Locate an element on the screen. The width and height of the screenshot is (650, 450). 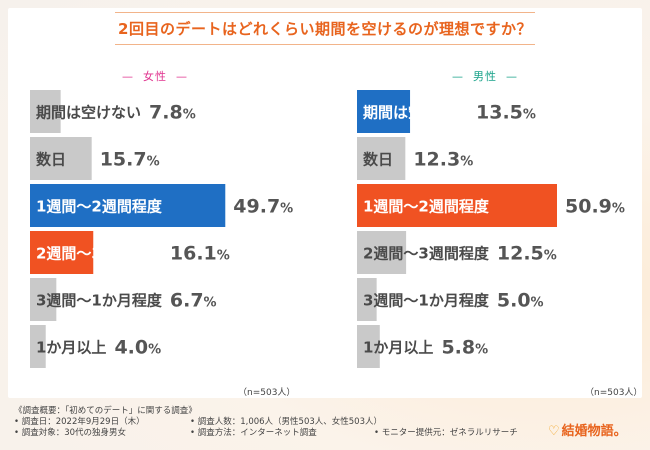
female-dash-right: — is located at coordinates (182, 76).